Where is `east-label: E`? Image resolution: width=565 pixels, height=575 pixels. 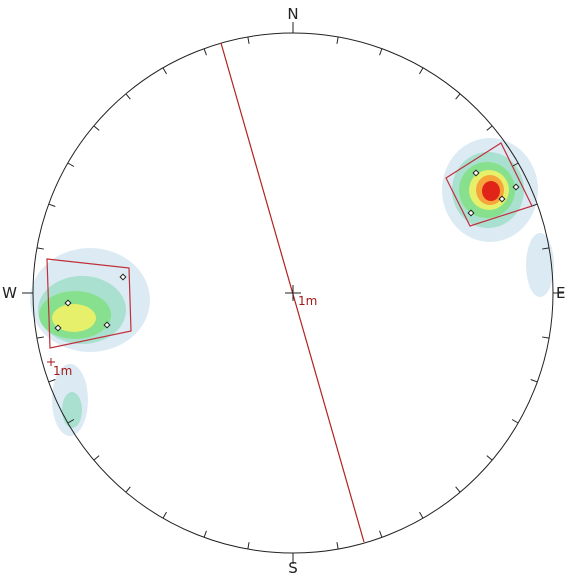 east-label: E is located at coordinates (560, 293).